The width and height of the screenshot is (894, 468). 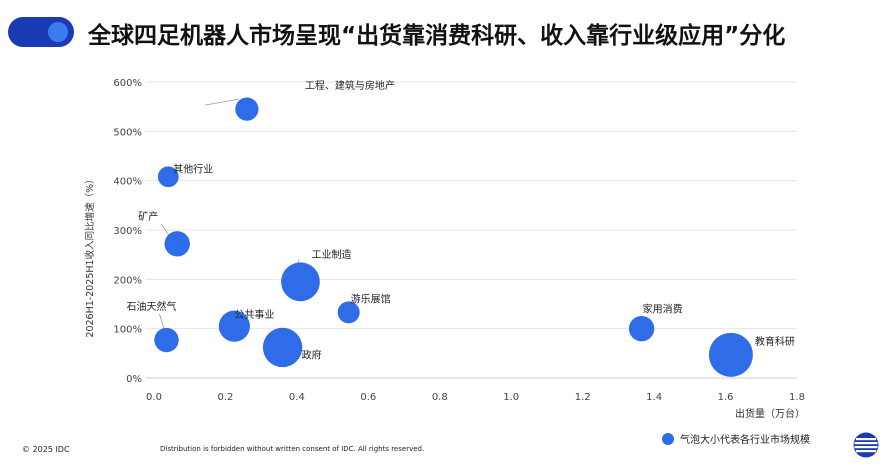 What do you see at coordinates (440, 397) in the screenshot?
I see `x-tick-label: 0.8` at bounding box center [440, 397].